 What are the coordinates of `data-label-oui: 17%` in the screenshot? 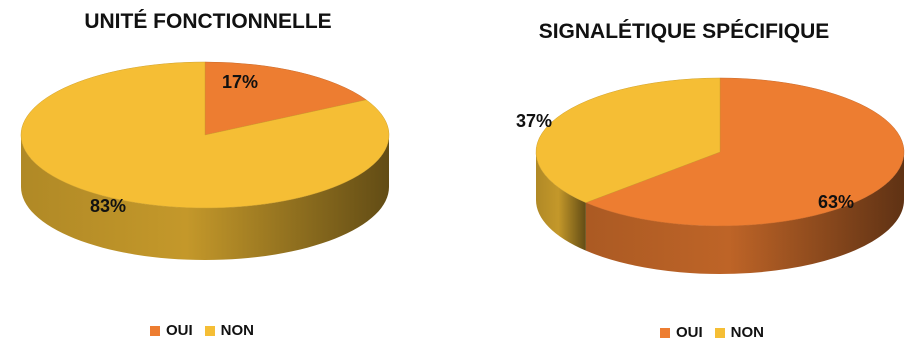 It's located at (240, 82).